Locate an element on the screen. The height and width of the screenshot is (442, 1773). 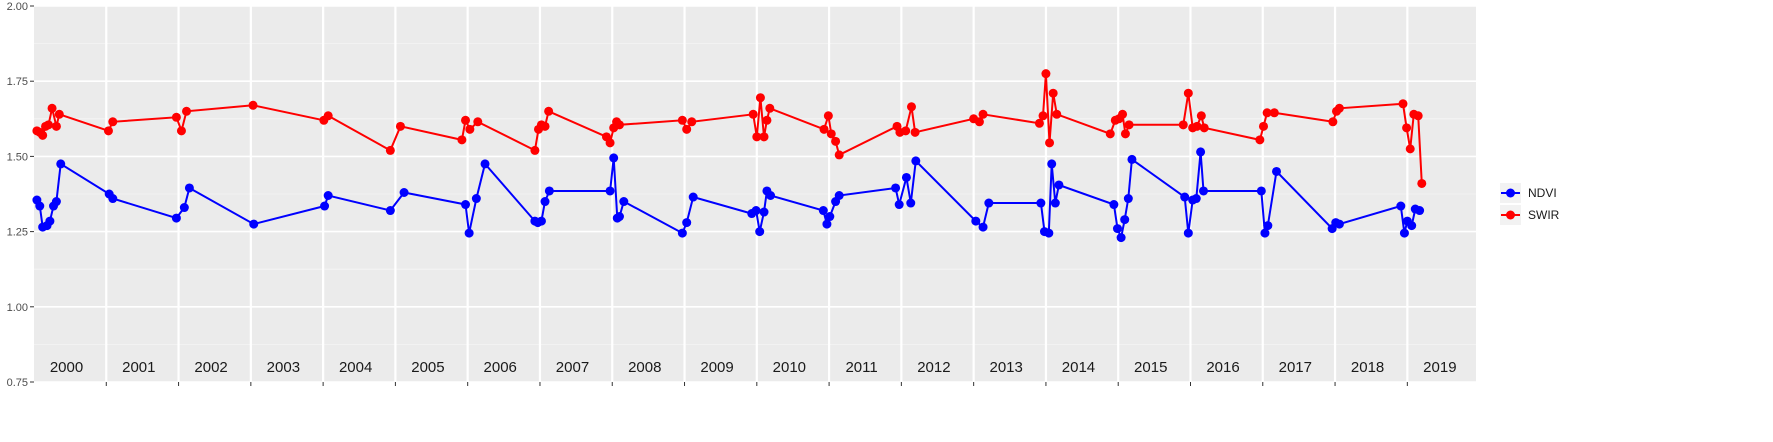
y-axis: 0.75 1.00 1.25 1.50 1.75 2.00 is located at coordinates (20, 195).